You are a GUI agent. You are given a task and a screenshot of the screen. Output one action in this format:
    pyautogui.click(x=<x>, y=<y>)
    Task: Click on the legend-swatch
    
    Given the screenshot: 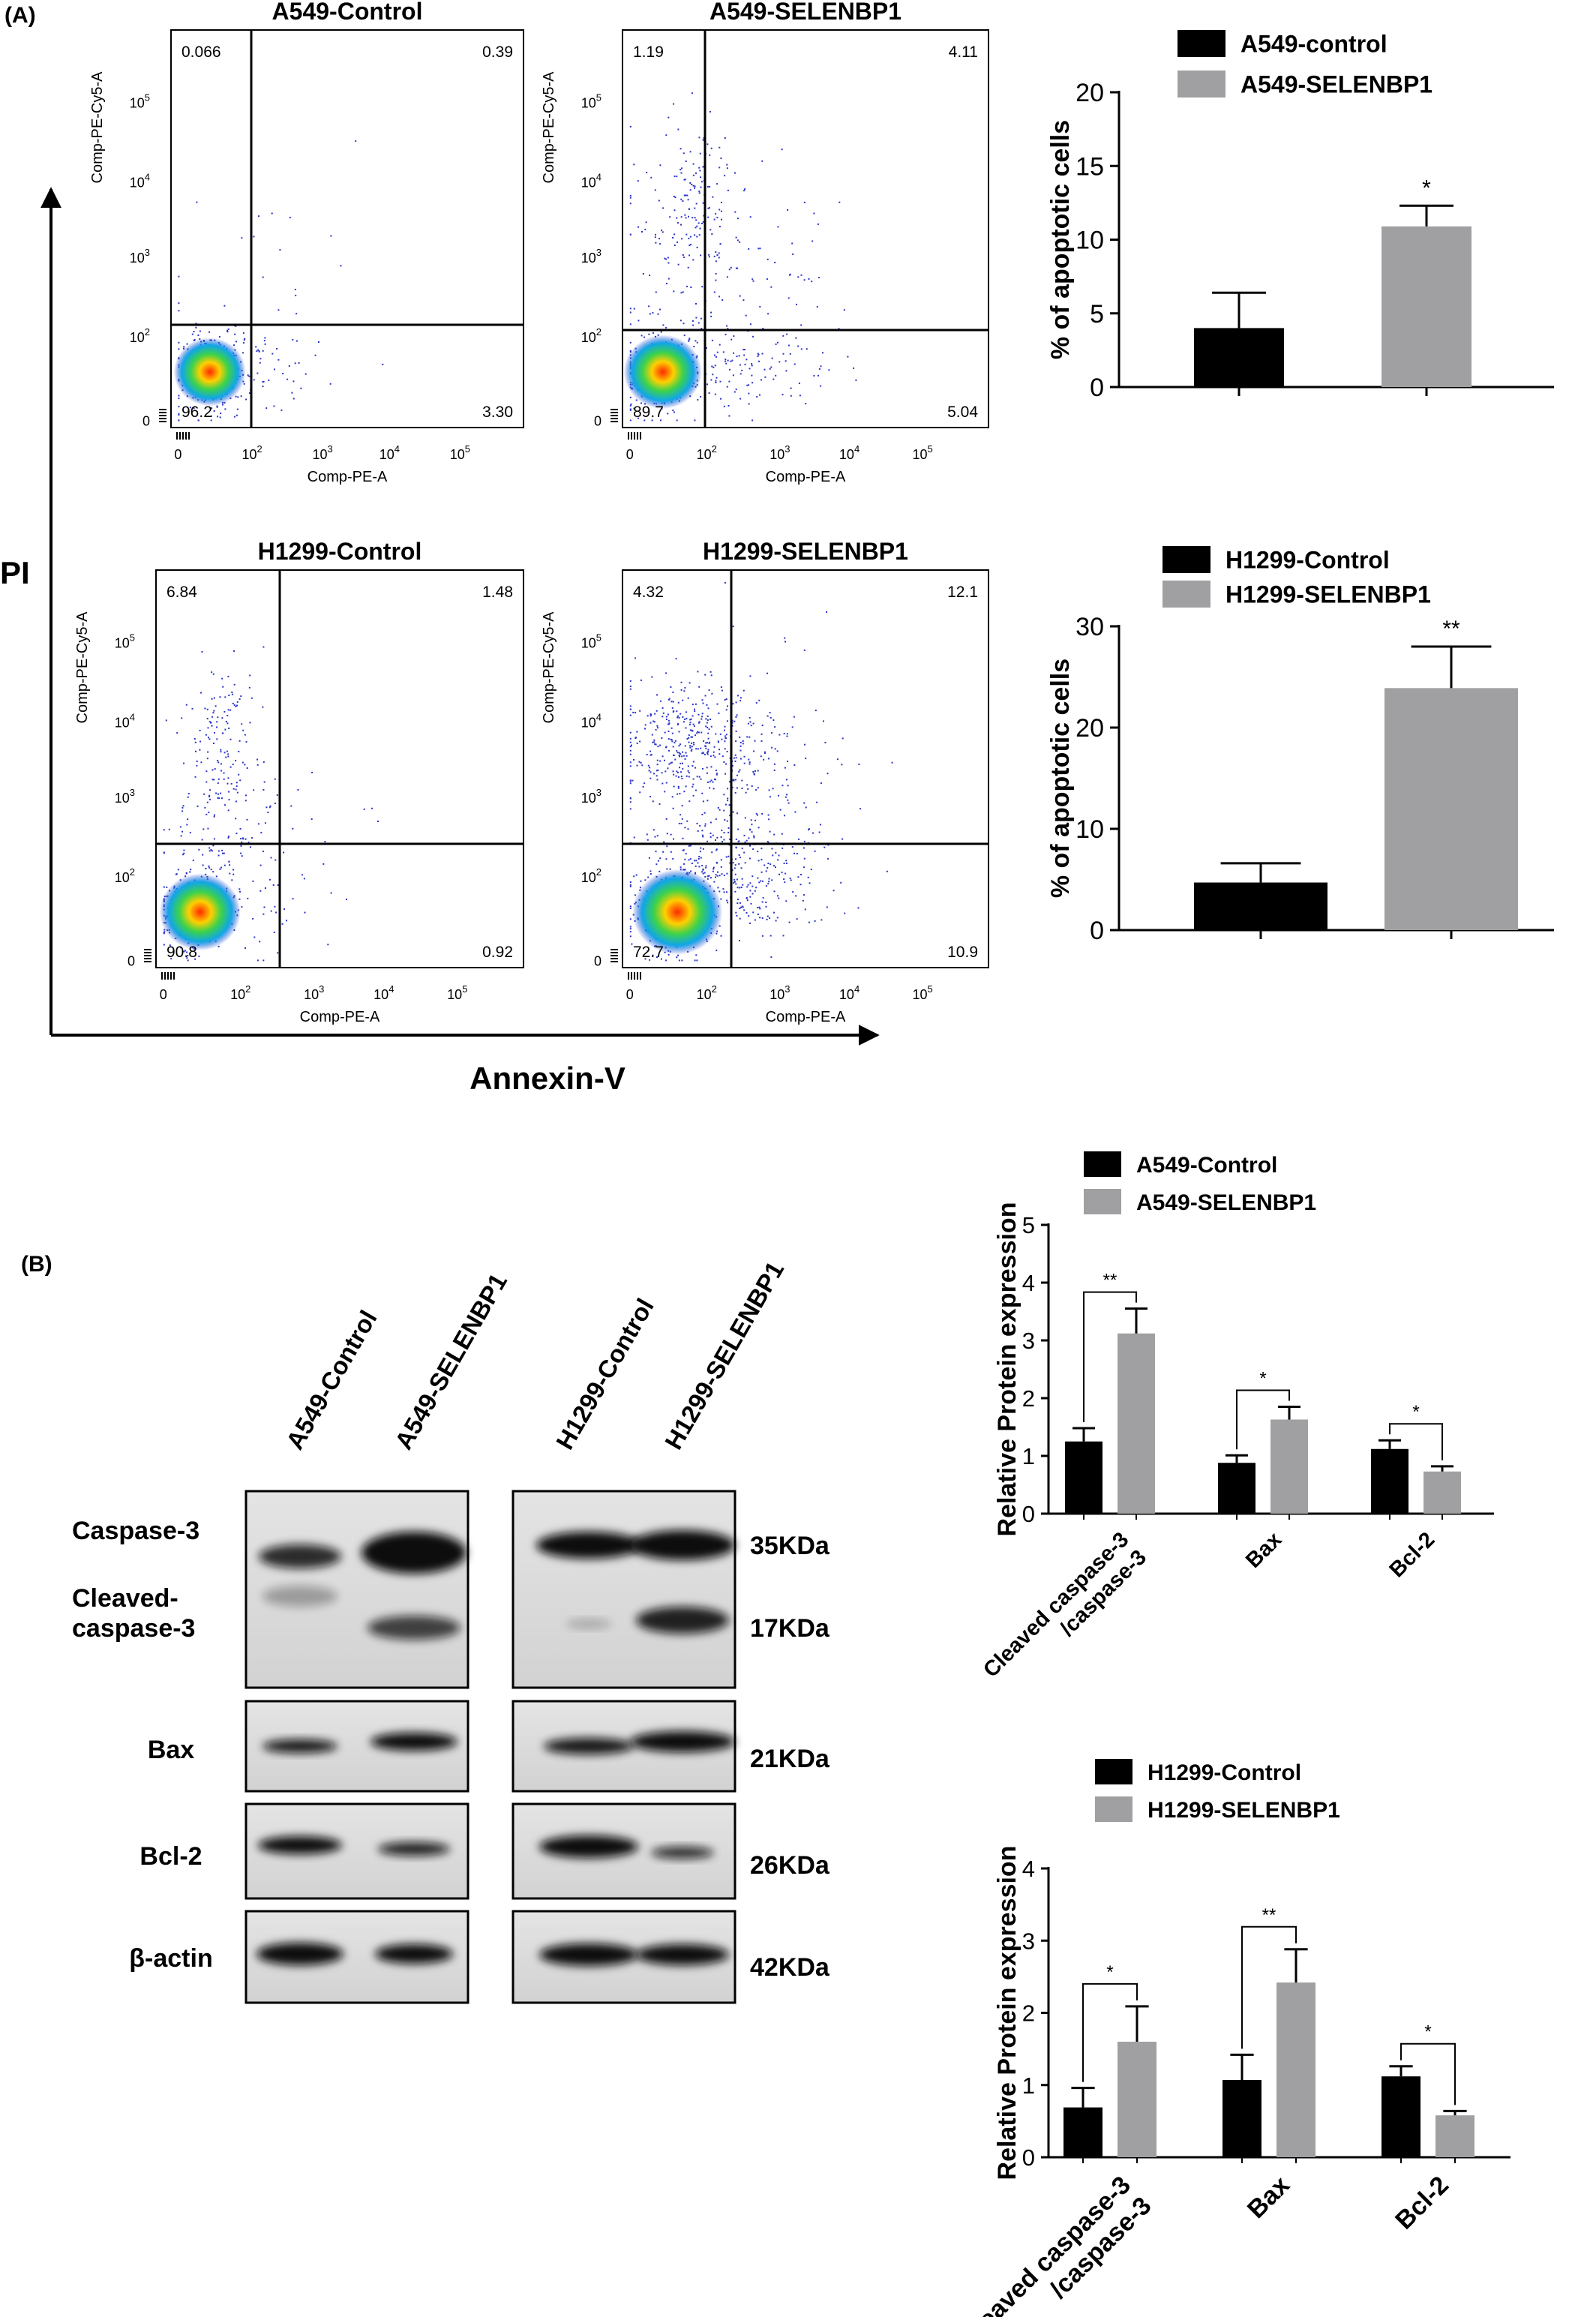 What is the action you would take?
    pyautogui.click(x=1202, y=43)
    